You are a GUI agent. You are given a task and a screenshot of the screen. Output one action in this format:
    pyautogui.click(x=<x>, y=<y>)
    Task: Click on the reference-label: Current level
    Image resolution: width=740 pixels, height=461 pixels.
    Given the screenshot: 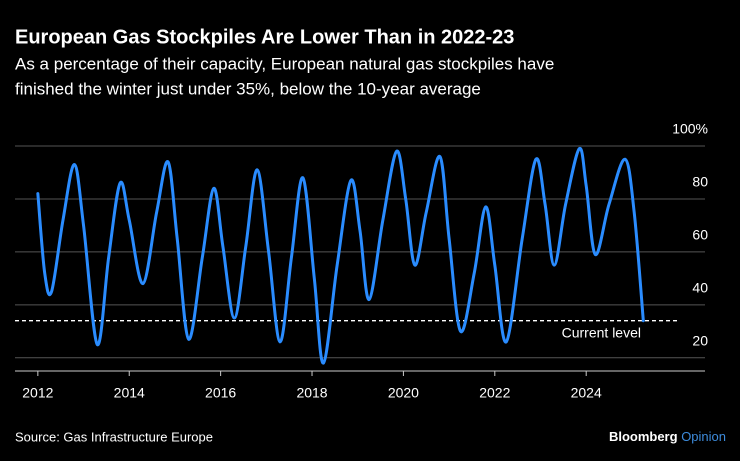 What is the action you would take?
    pyautogui.click(x=601, y=332)
    